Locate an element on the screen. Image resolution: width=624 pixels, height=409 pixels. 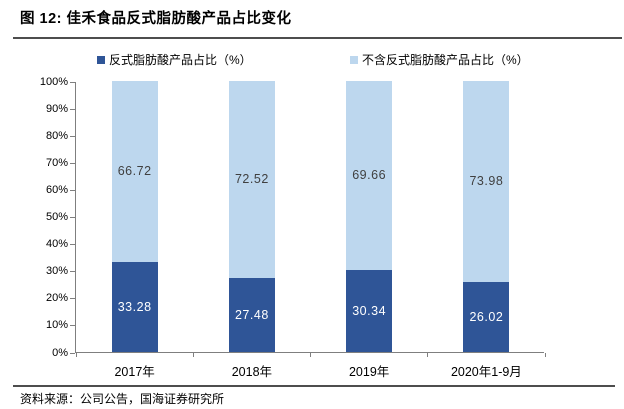
bar-value-label: 66.72 is located at coordinates (134, 171).